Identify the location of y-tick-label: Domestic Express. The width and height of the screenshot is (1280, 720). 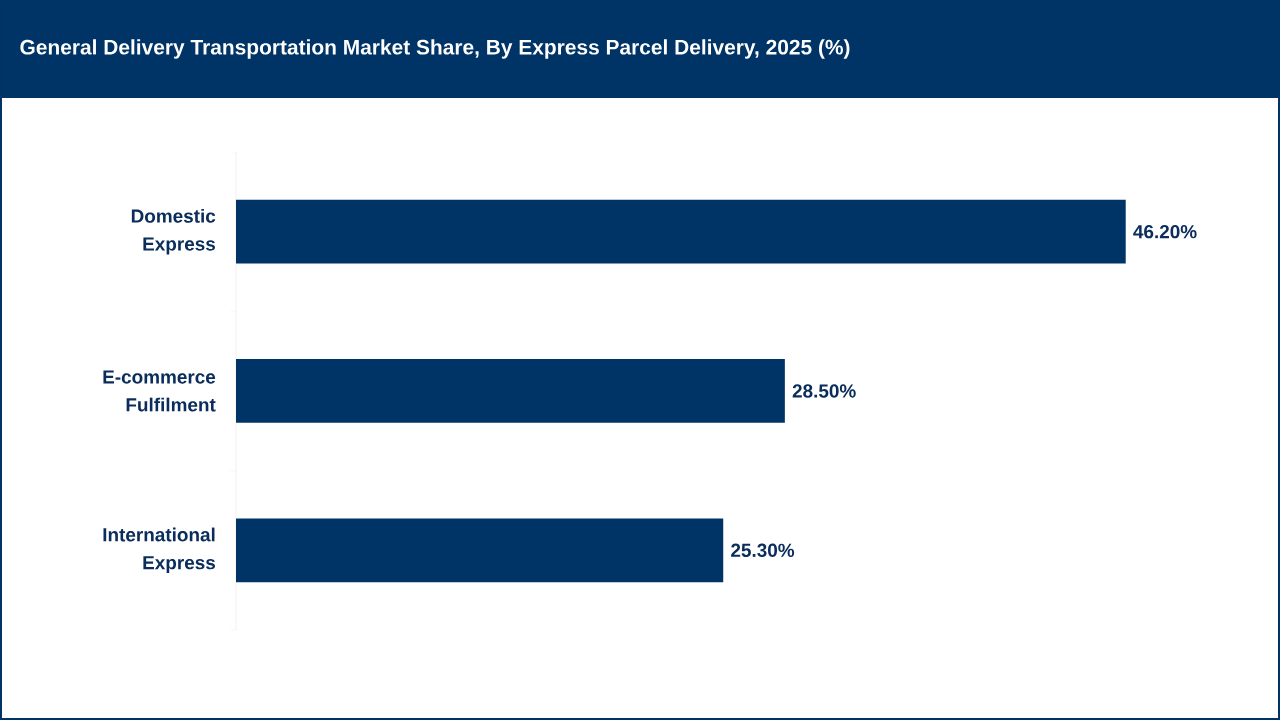
(173, 231).